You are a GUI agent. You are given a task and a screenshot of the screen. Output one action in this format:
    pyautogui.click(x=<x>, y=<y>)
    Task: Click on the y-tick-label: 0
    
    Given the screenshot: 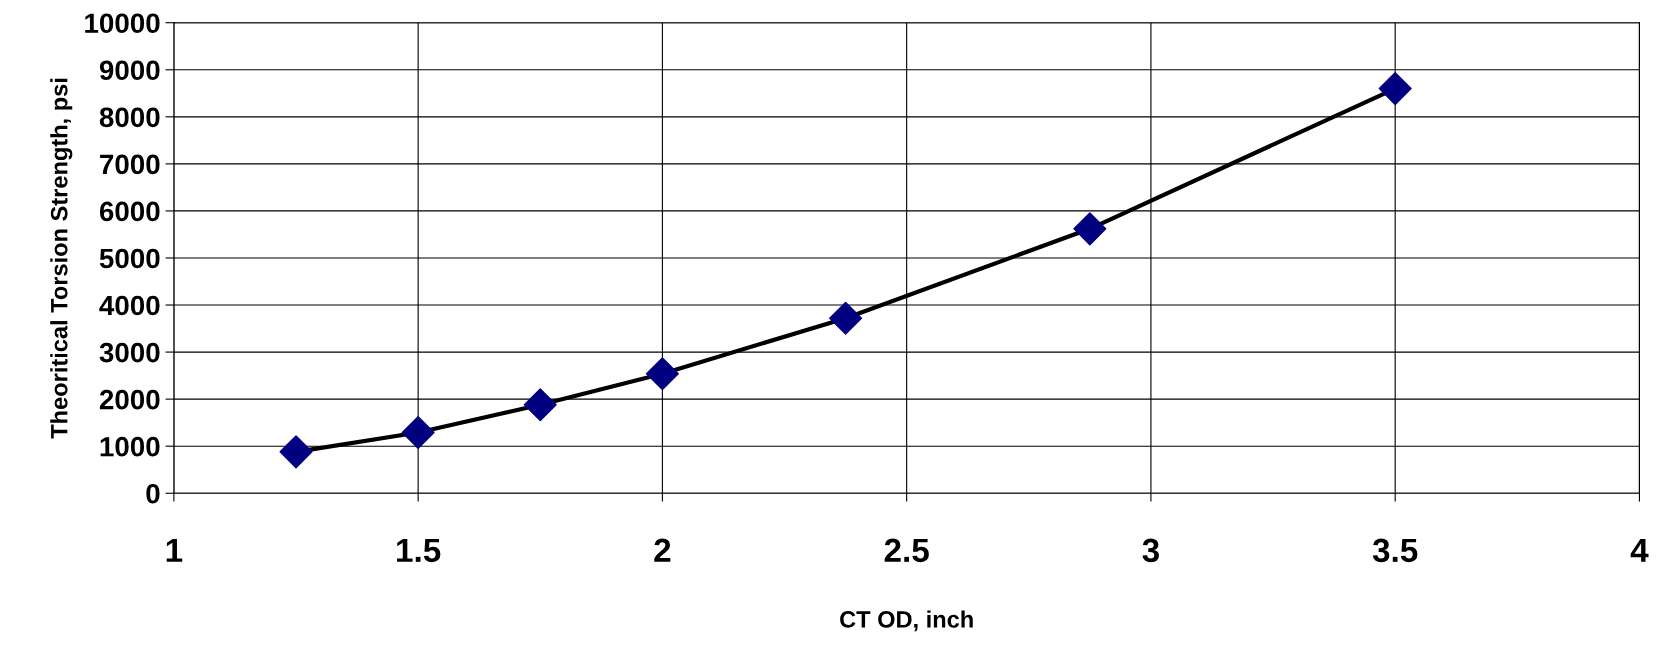 What is the action you would take?
    pyautogui.click(x=153, y=493)
    